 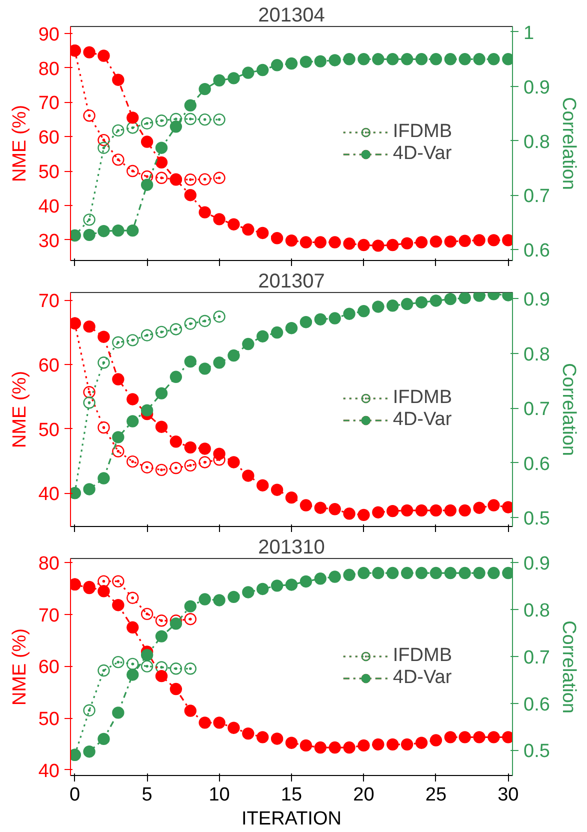 I want to click on y-tick-label: 80, so click(x=49, y=69).